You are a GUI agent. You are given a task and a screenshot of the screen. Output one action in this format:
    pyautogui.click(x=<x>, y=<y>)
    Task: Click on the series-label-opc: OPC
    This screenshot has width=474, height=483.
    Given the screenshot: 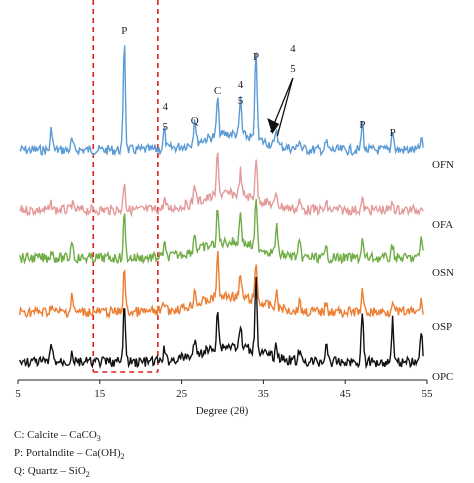 What is the action you would take?
    pyautogui.click(x=442, y=377)
    